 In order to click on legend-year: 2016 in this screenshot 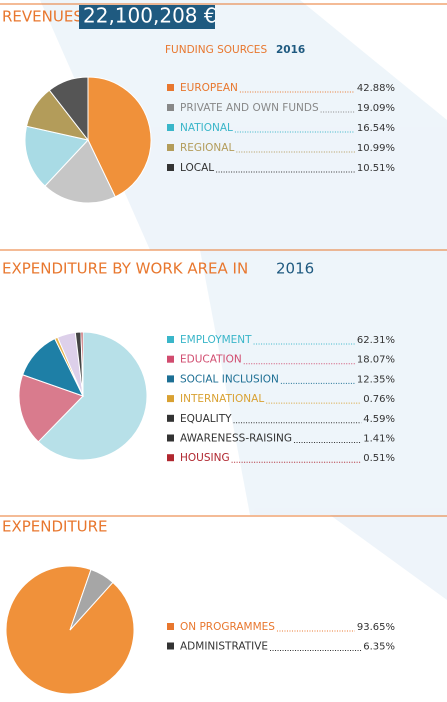, I will do `click(290, 50)`.